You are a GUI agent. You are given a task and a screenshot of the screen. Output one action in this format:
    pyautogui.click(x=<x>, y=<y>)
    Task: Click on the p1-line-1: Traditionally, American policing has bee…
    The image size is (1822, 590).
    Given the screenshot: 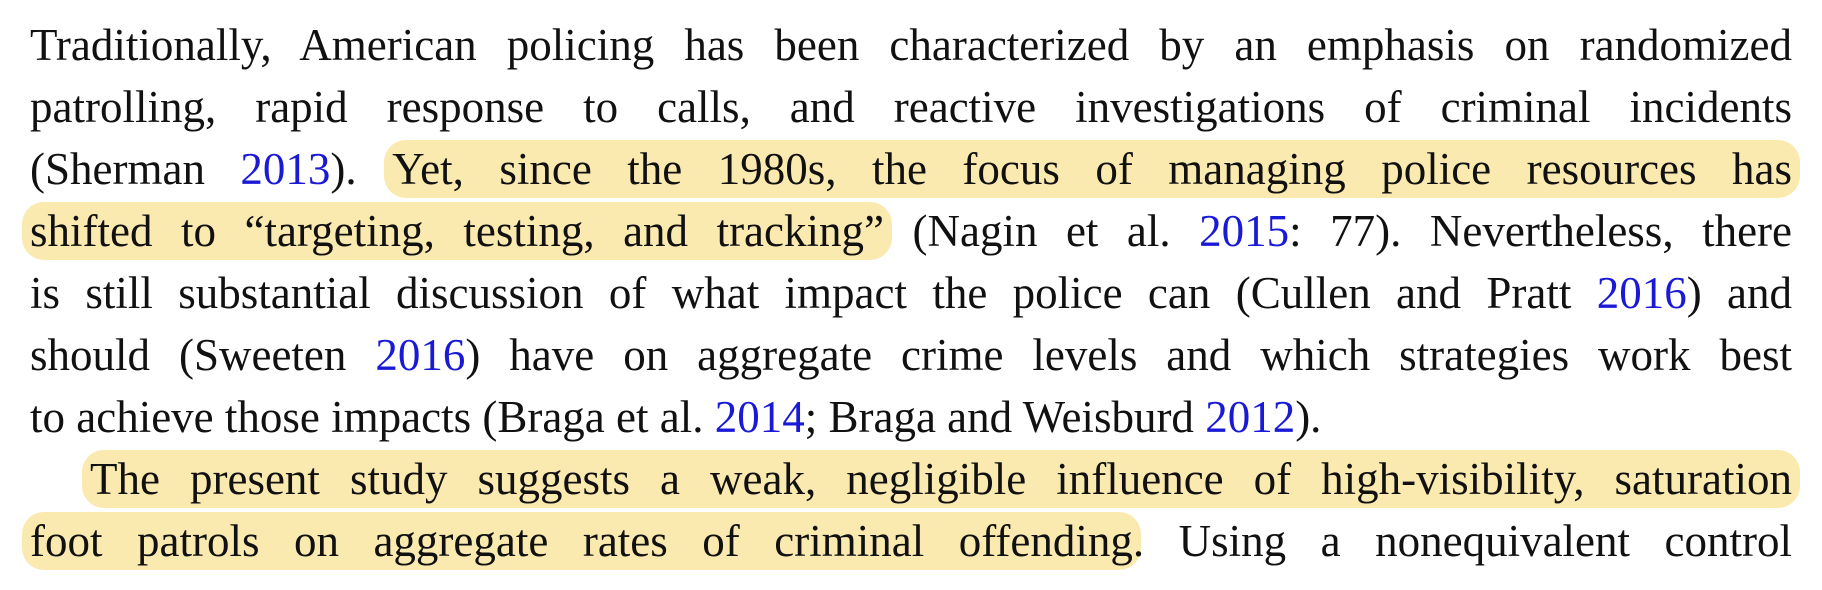 What is the action you would take?
    pyautogui.click(x=911, y=45)
    